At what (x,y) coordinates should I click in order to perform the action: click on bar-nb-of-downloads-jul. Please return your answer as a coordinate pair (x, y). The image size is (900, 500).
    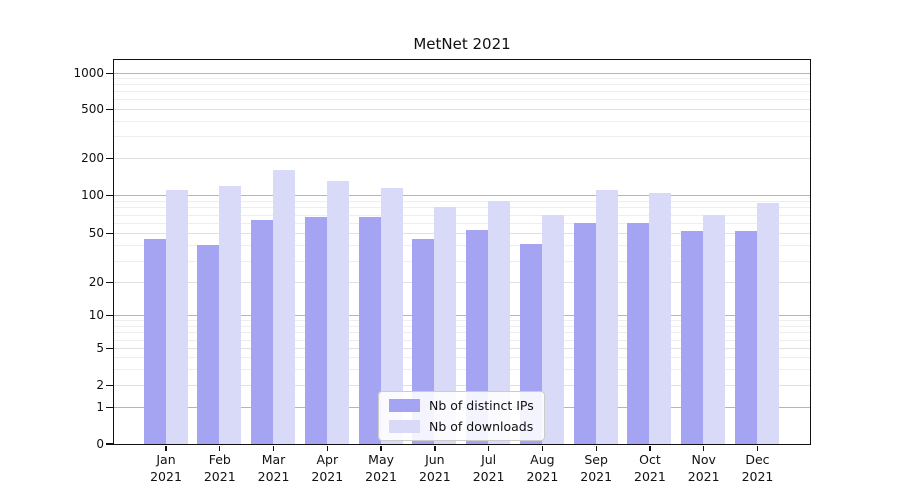
    Looking at the image, I should click on (499, 322).